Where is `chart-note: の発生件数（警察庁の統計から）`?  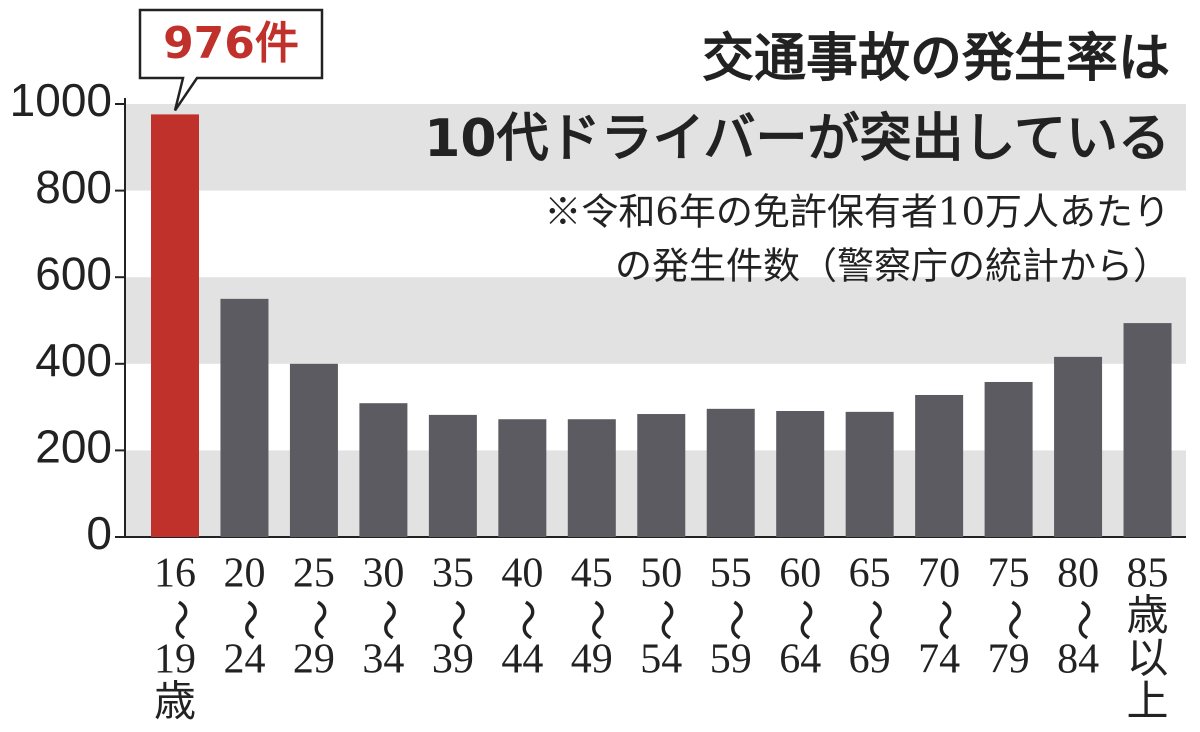 chart-note: の発生件数（警察庁の統計から） is located at coordinates (892, 266).